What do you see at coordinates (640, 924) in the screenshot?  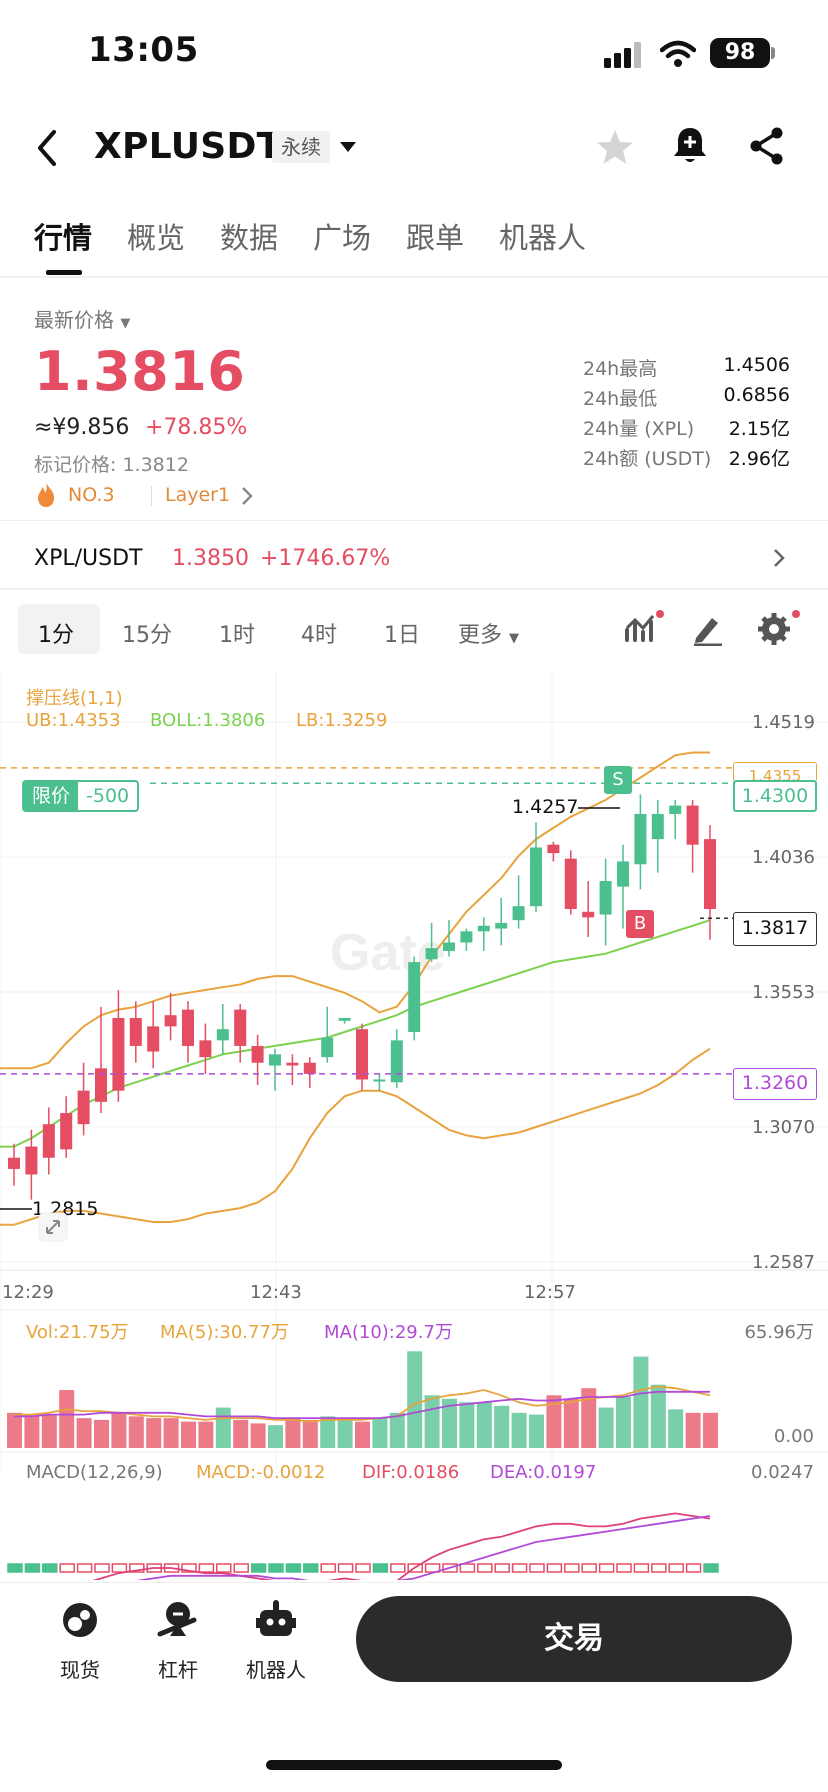 I see `buy-marker: B` at bounding box center [640, 924].